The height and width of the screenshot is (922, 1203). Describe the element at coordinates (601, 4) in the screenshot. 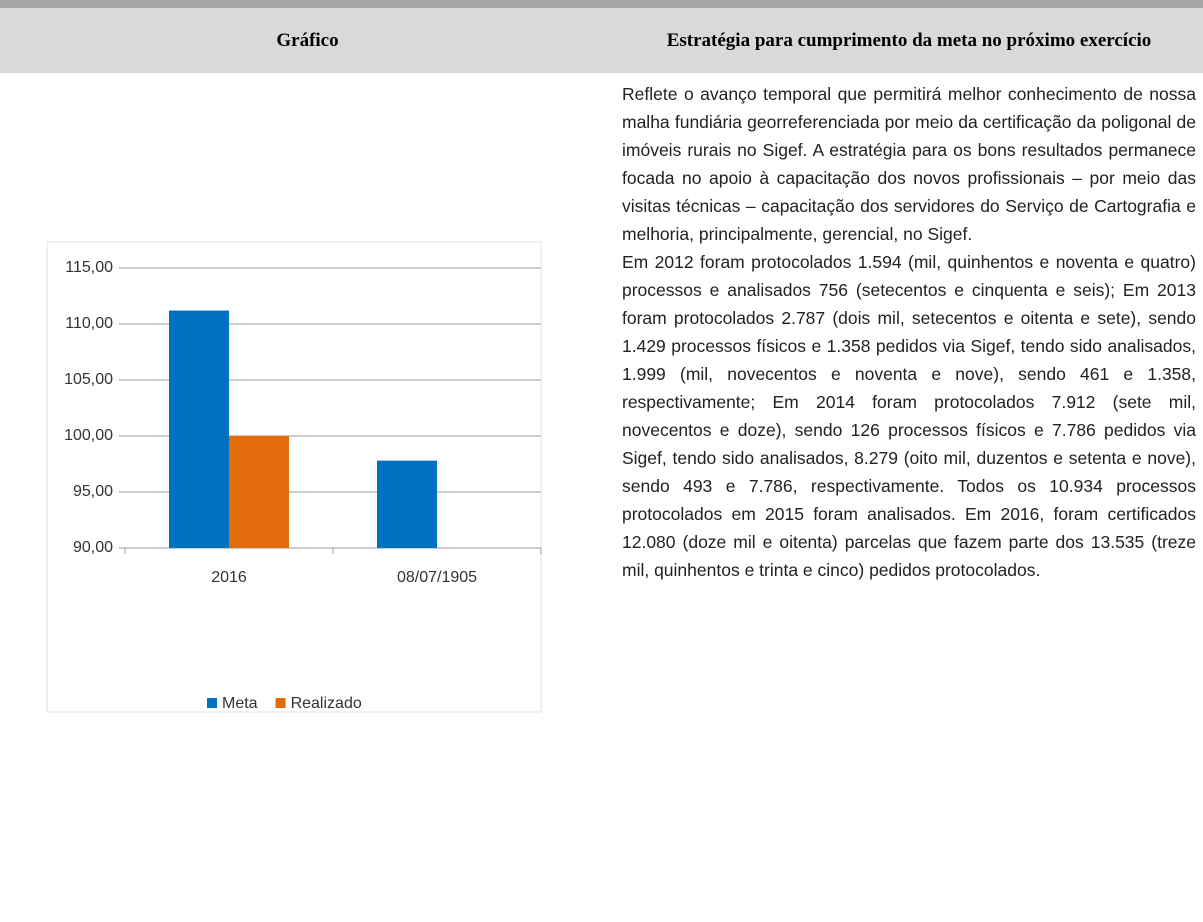

I see `top-band` at that location.